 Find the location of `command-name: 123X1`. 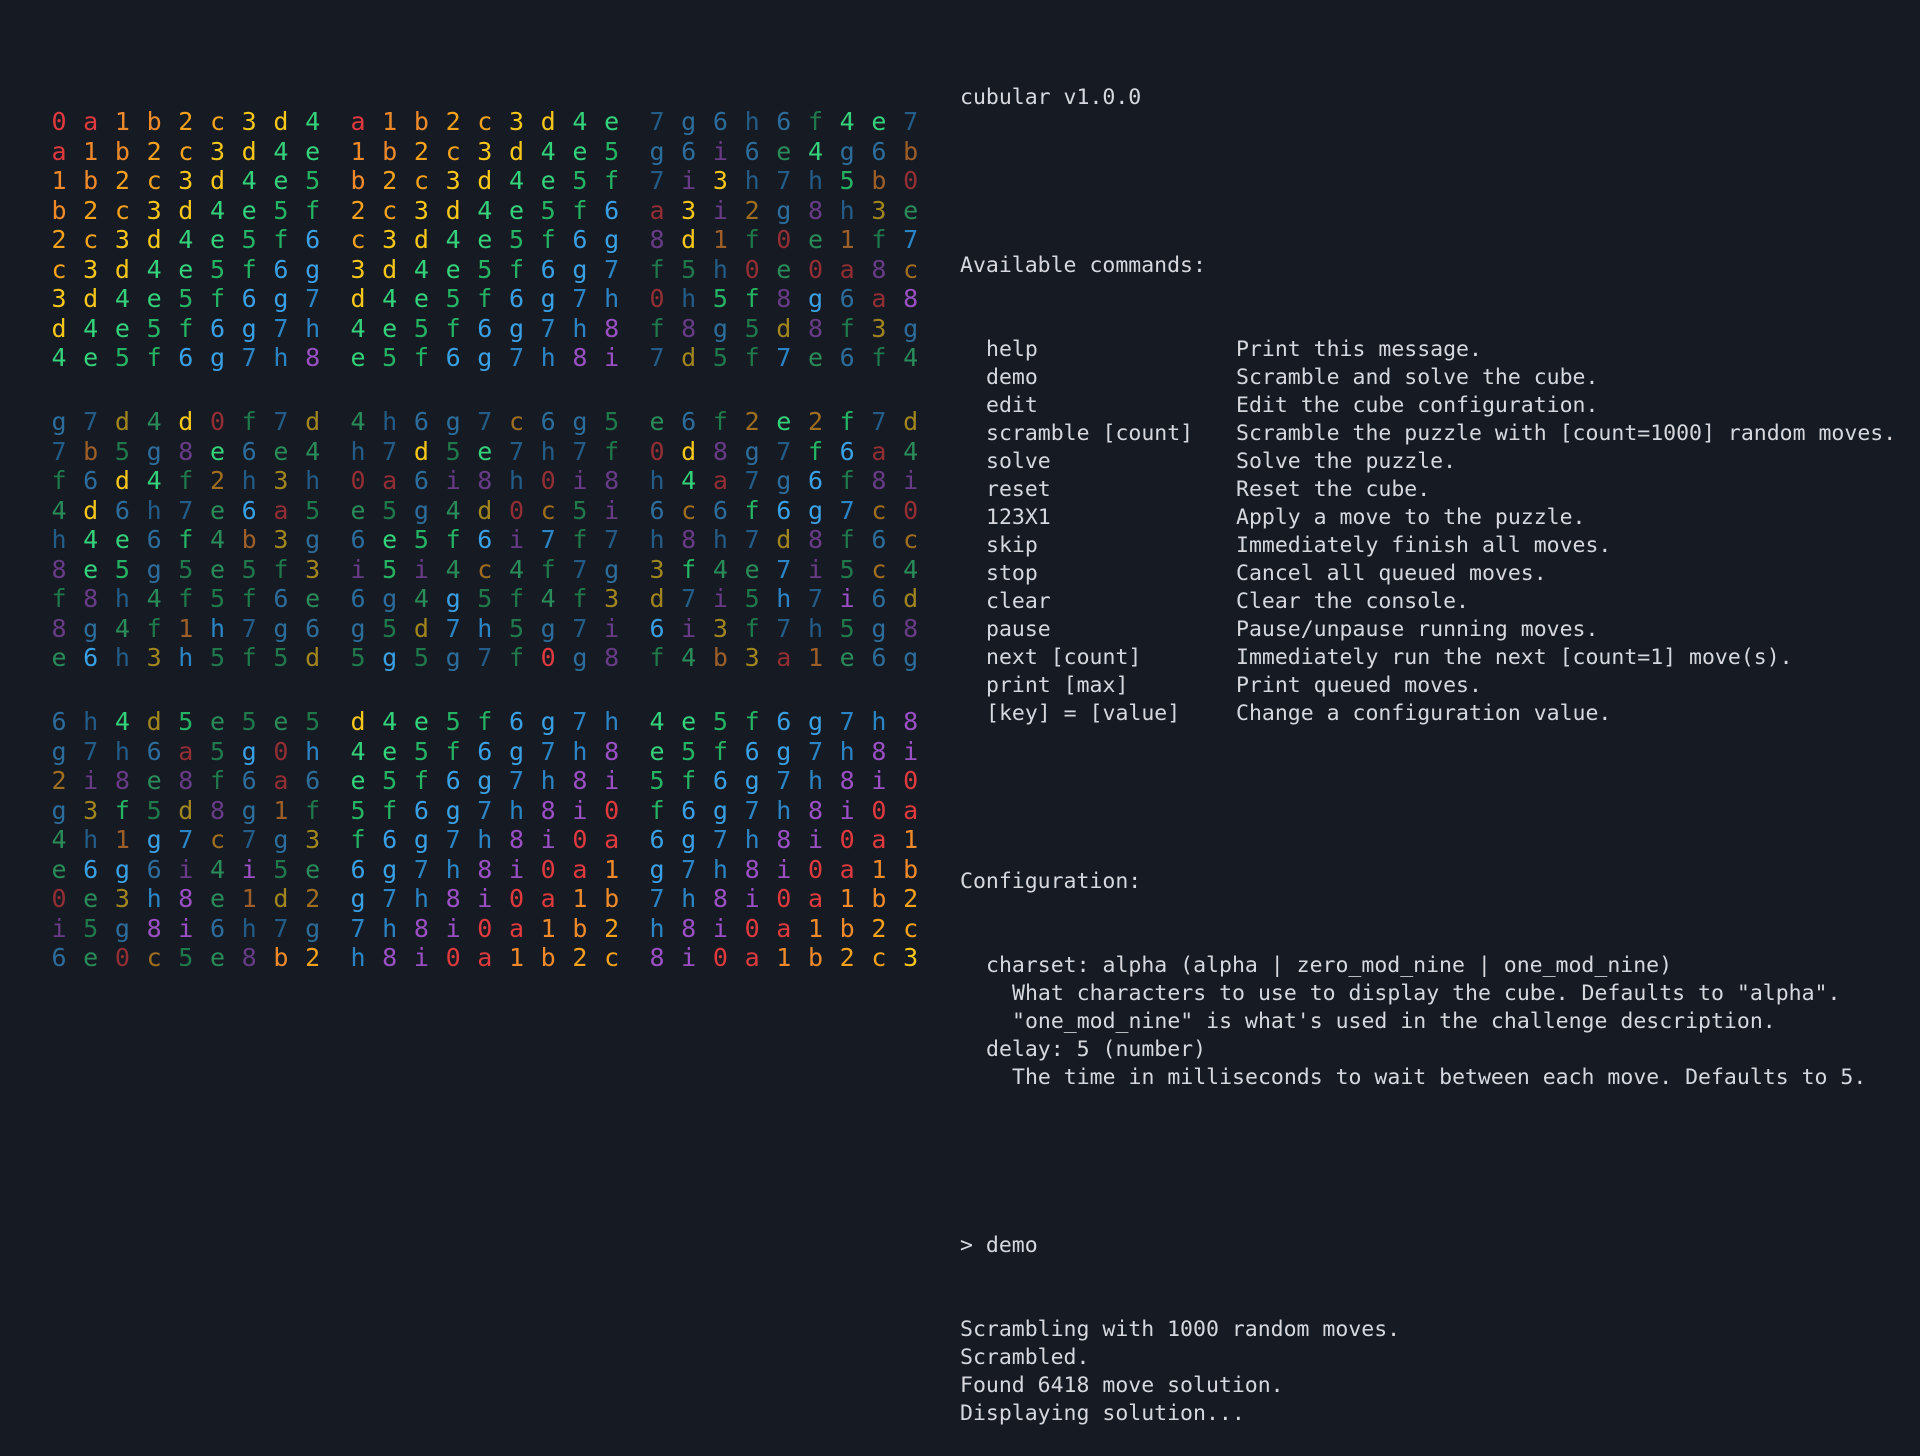

command-name: 123X1 is located at coordinates (1018, 517).